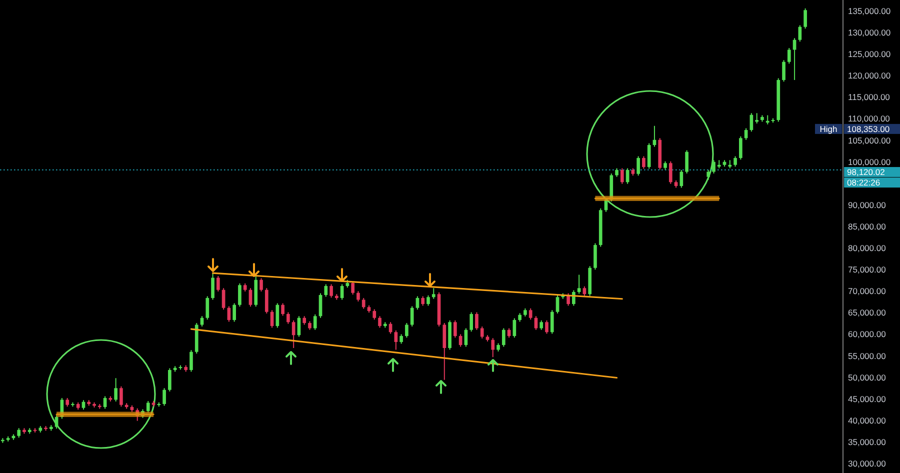 The image size is (900, 473). Describe the element at coordinates (829, 129) in the screenshot. I see `text: High` at that location.